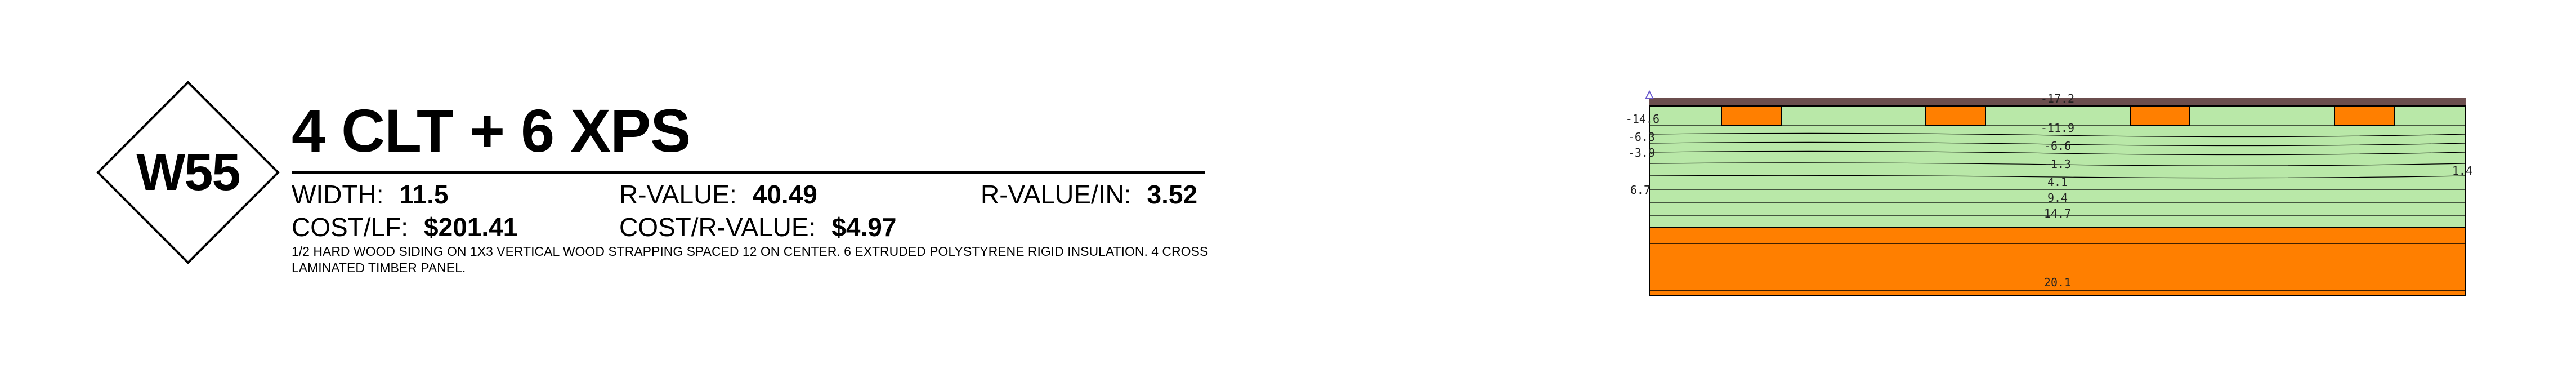 Image resolution: width=2576 pixels, height=381 pixels. What do you see at coordinates (1172, 194) in the screenshot?
I see `stat-value: 3.52` at bounding box center [1172, 194].